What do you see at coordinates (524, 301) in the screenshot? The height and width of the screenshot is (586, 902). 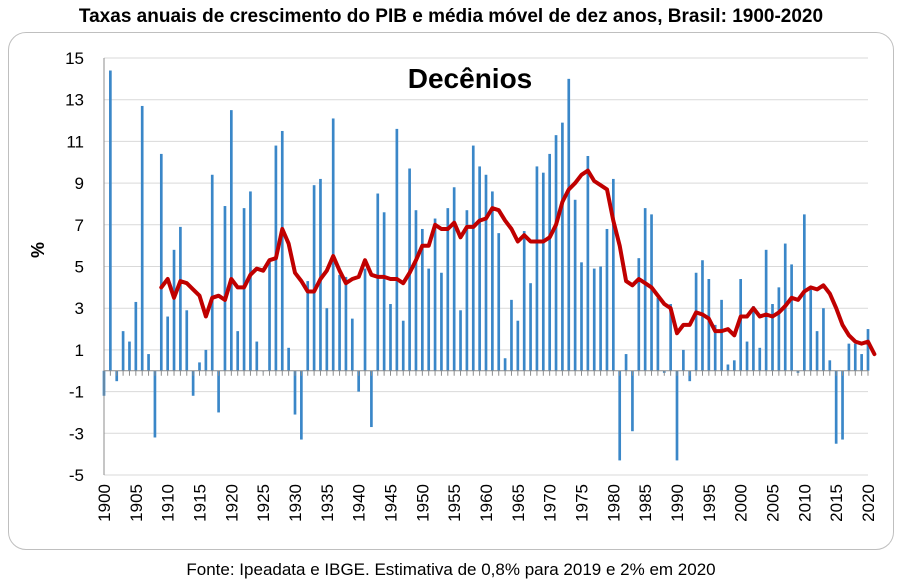 I see `bar-1966` at bounding box center [524, 301].